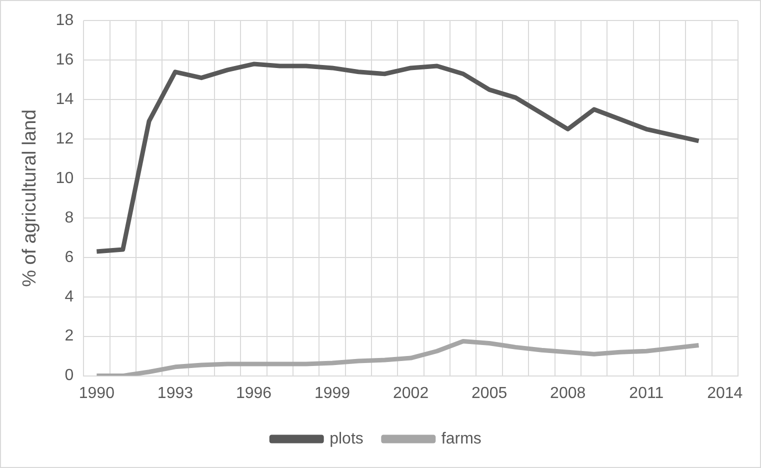 The image size is (761, 468). Describe the element at coordinates (69, 336) in the screenshot. I see `y-tick-label: 2` at that location.